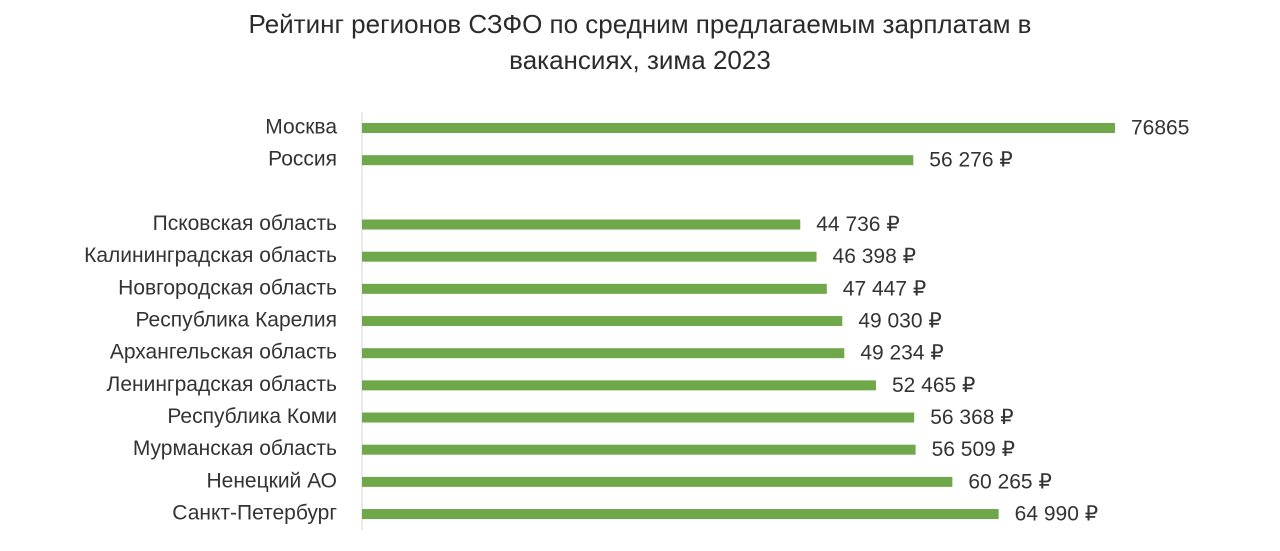  What do you see at coordinates (971, 417) in the screenshot?
I see `value-label: 56 368 ₽` at bounding box center [971, 417].